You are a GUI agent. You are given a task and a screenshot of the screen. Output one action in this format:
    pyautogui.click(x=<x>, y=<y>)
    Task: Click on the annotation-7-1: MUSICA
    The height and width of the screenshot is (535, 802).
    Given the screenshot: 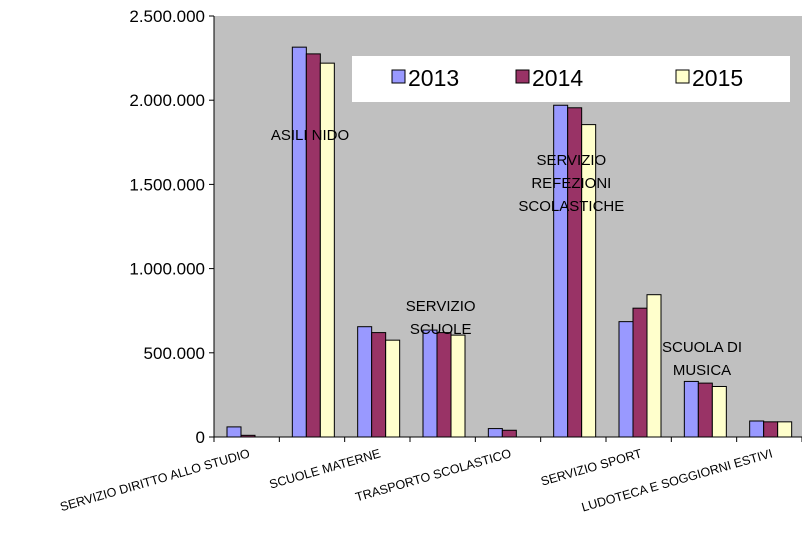 What is the action you would take?
    pyautogui.click(x=702, y=370)
    